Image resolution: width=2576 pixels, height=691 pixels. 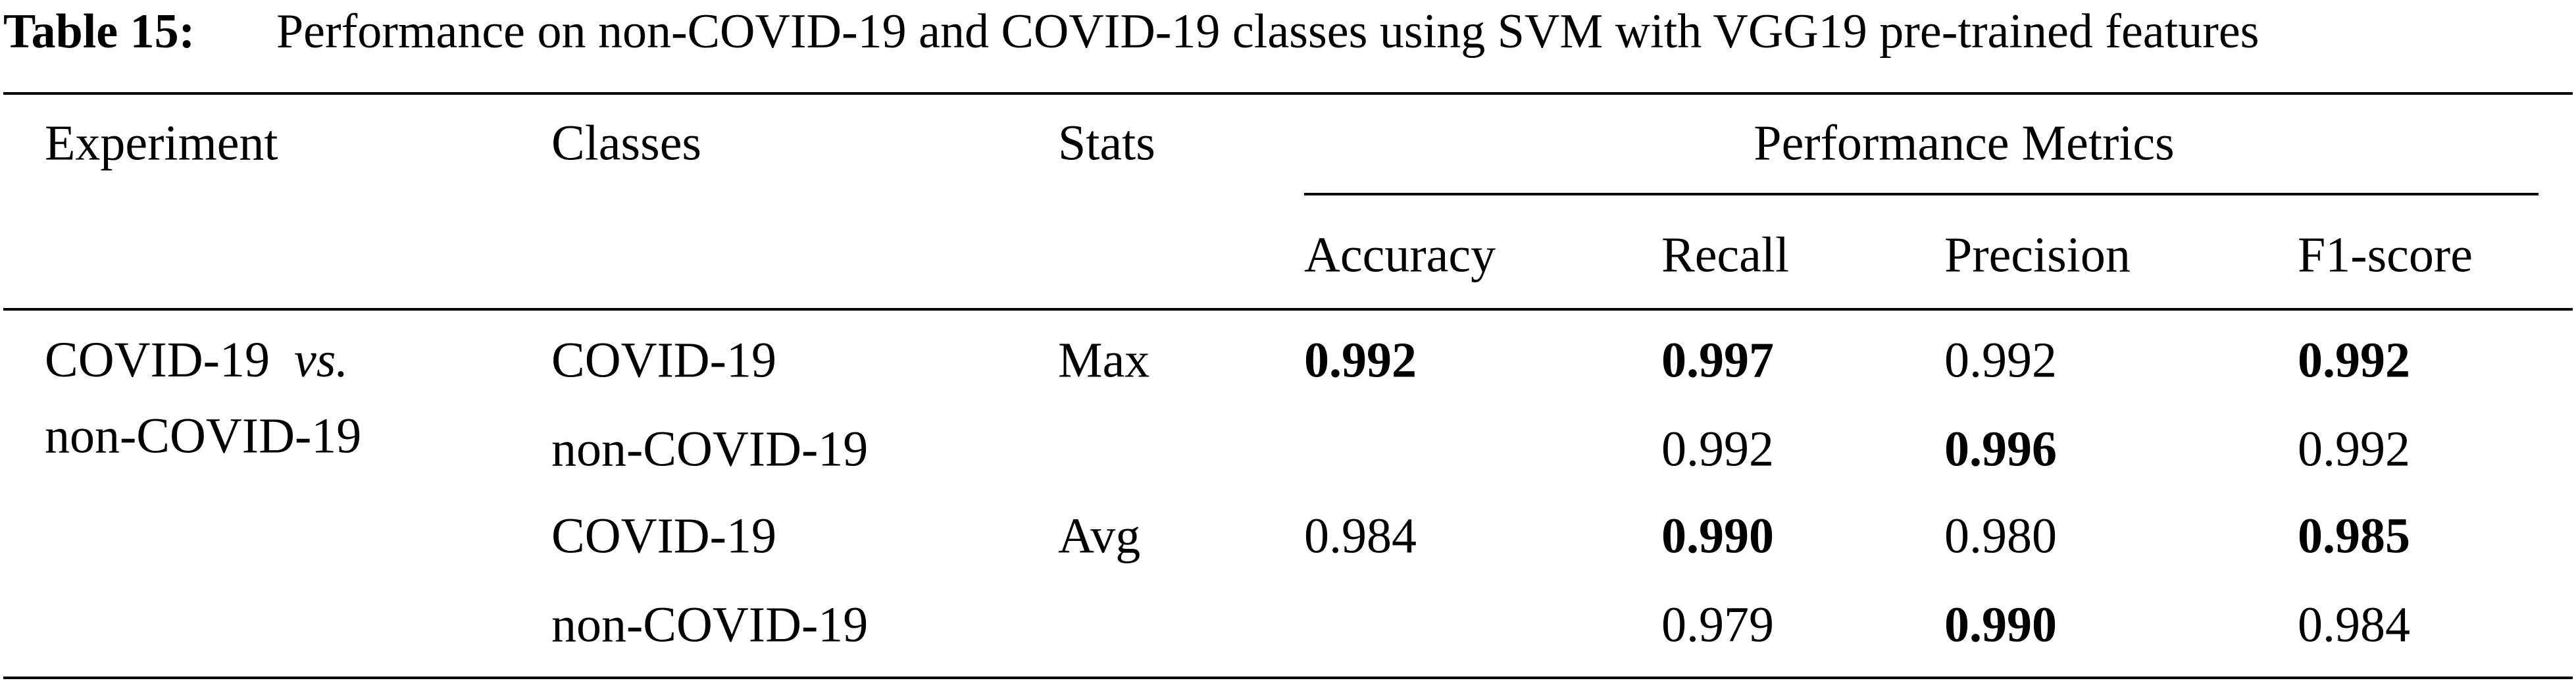 I want to click on caption-label: Table 15:, so click(x=99, y=32).